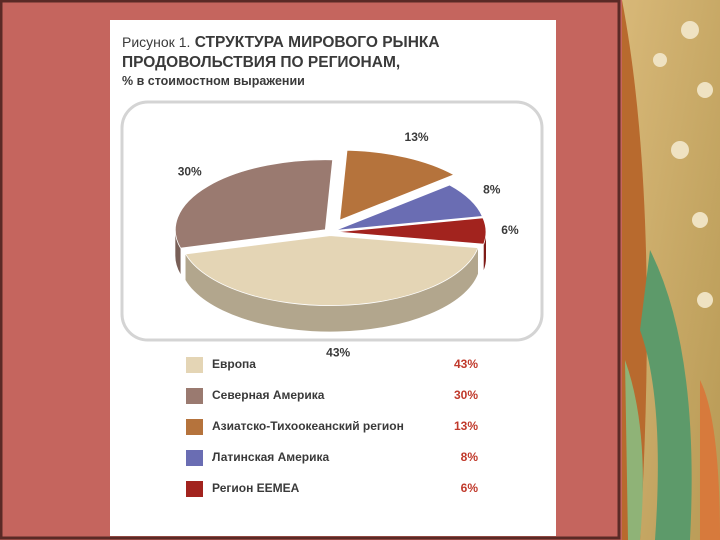 The height and width of the screenshot is (540, 720). What do you see at coordinates (671, 270) in the screenshot?
I see `decoration` at bounding box center [671, 270].